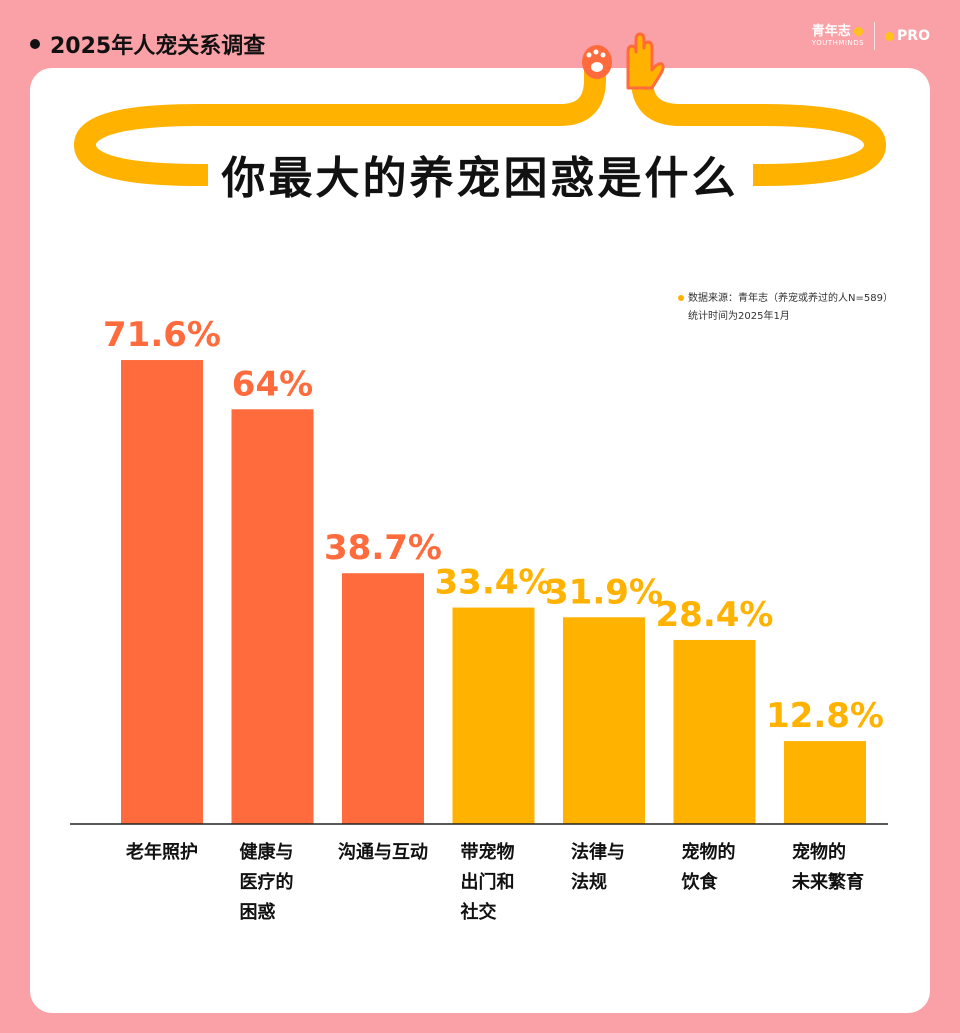 This screenshot has height=1033, width=960. Describe the element at coordinates (759, 127) in the screenshot. I see `right-arm-shape` at that location.